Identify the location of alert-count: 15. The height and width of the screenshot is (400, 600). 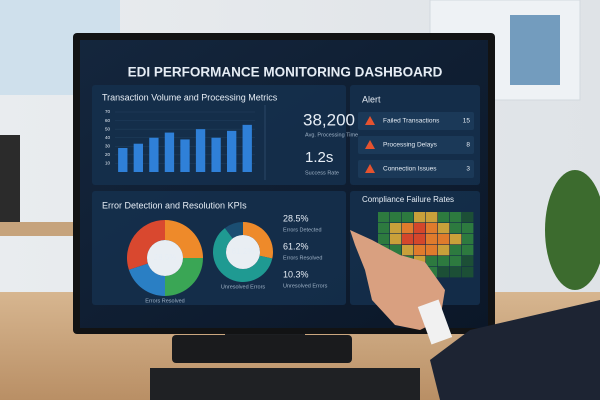
(467, 121).